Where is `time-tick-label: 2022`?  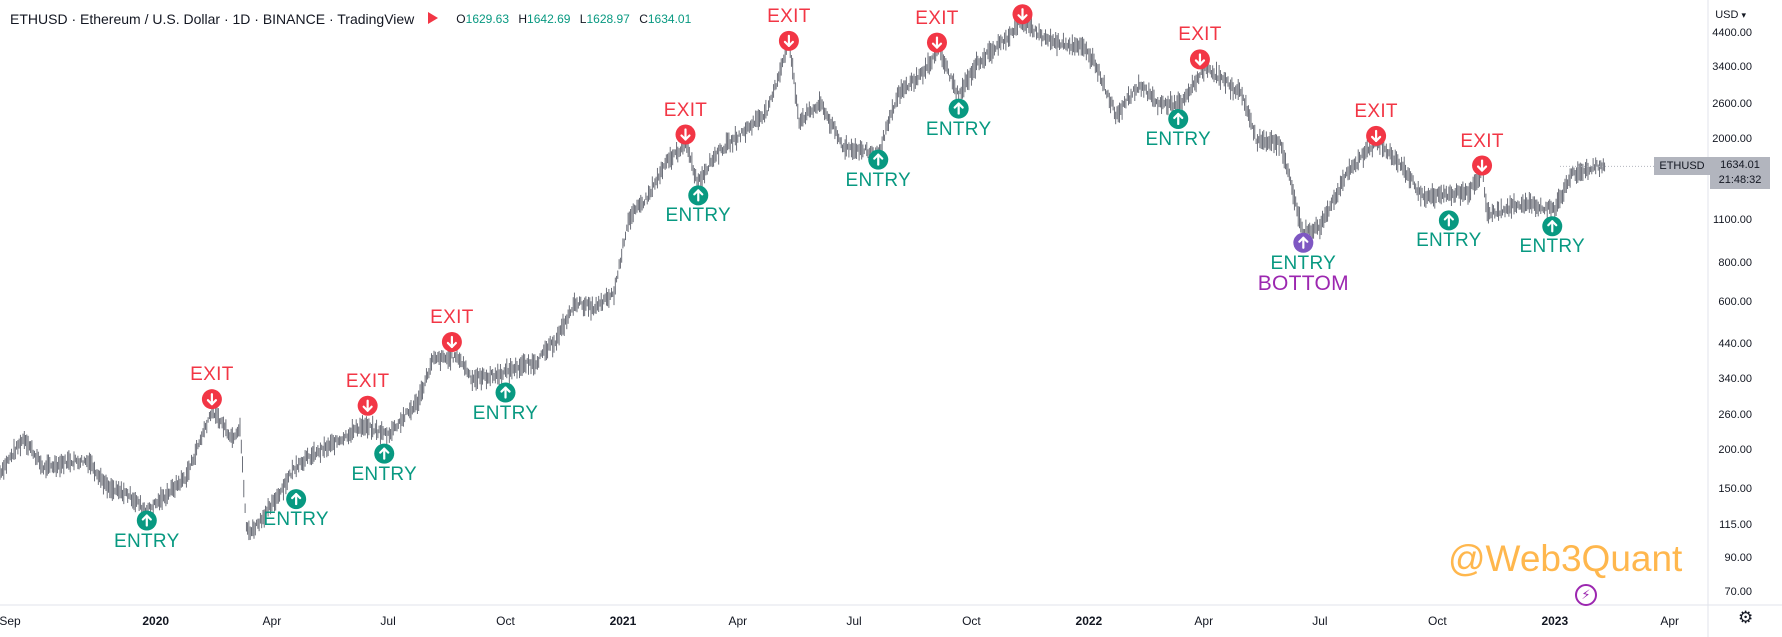 time-tick-label: 2022 is located at coordinates (1089, 621).